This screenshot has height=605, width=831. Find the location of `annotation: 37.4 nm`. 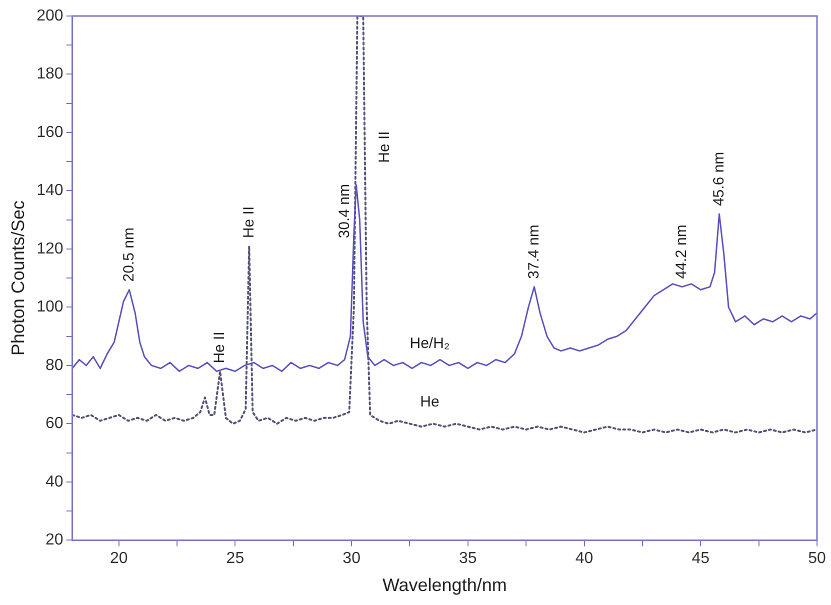

annotation: 37.4 nm is located at coordinates (533, 251).